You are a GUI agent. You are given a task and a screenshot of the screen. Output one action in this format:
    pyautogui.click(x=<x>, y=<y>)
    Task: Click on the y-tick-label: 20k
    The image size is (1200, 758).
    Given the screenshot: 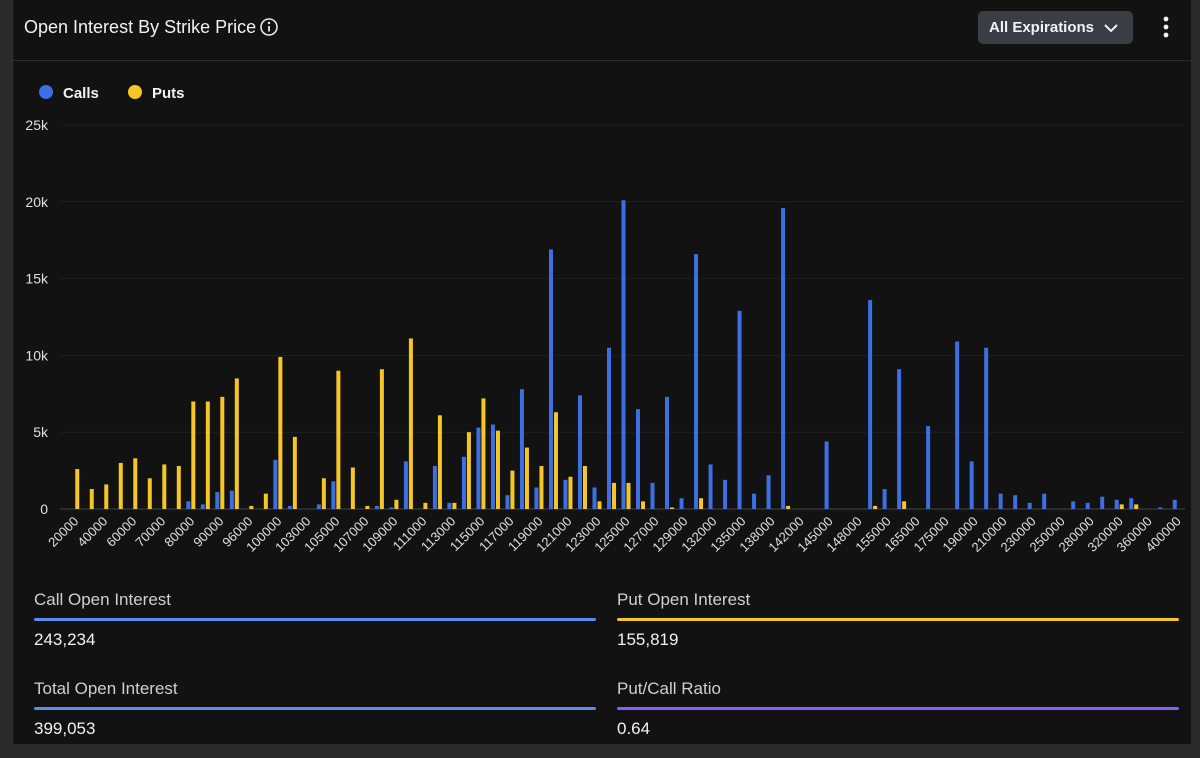 What is the action you would take?
    pyautogui.click(x=37, y=202)
    